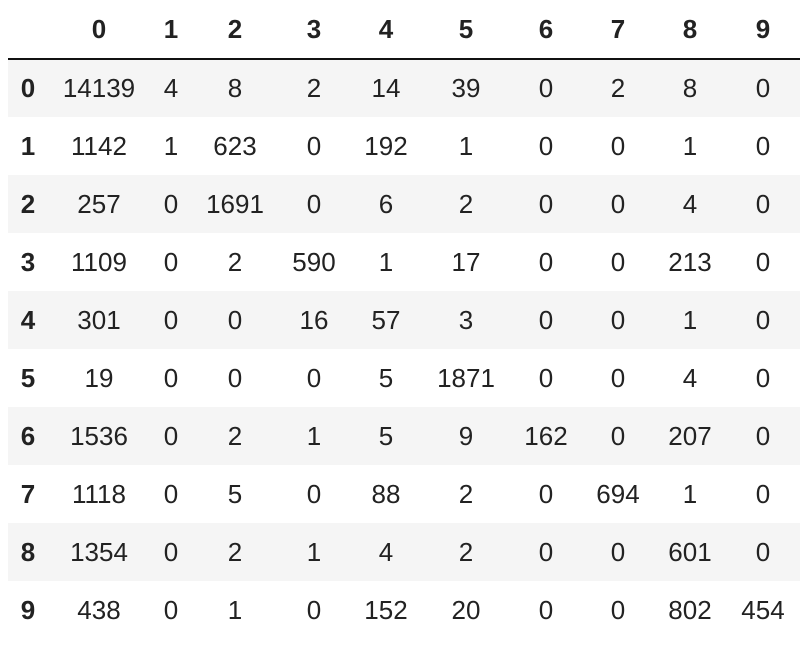 This screenshot has height=646, width=809. What do you see at coordinates (690, 435) in the screenshot?
I see `table-cell: 207` at bounding box center [690, 435].